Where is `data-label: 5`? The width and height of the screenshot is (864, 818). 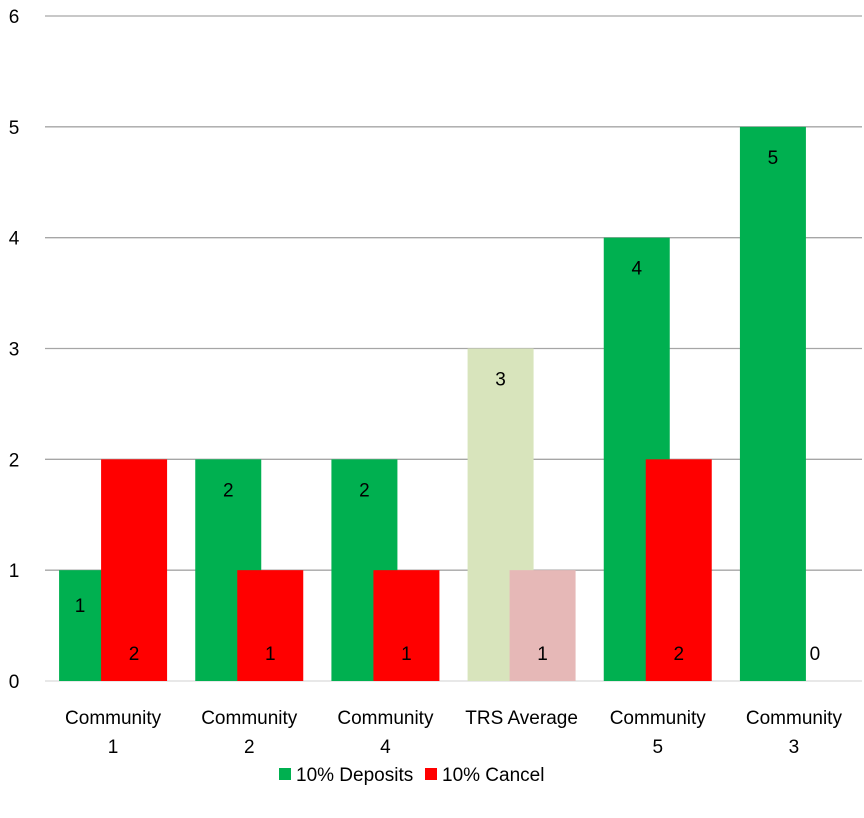
data-label: 5 is located at coordinates (773, 158).